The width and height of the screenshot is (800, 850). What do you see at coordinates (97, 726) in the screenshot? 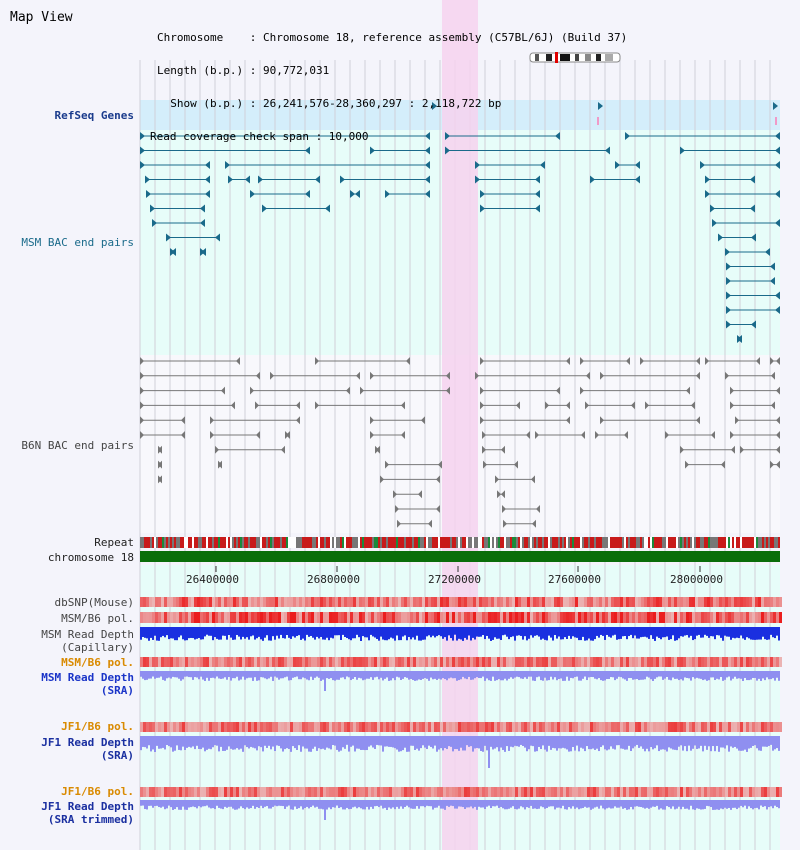
I see `track-label-jf1-b6-pol-1: JF1/B6 pol.` at bounding box center [97, 726].